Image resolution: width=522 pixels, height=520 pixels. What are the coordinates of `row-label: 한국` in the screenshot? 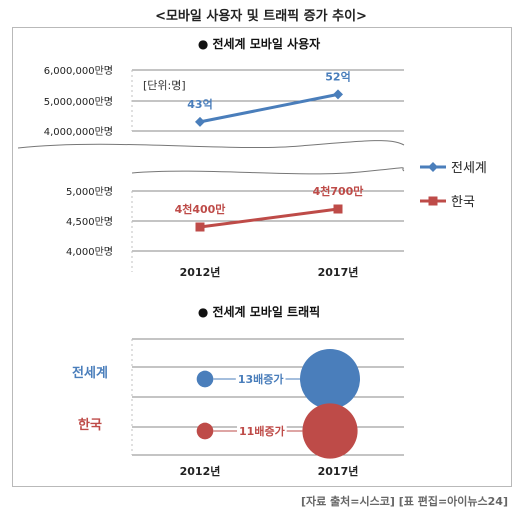 It's located at (90, 425).